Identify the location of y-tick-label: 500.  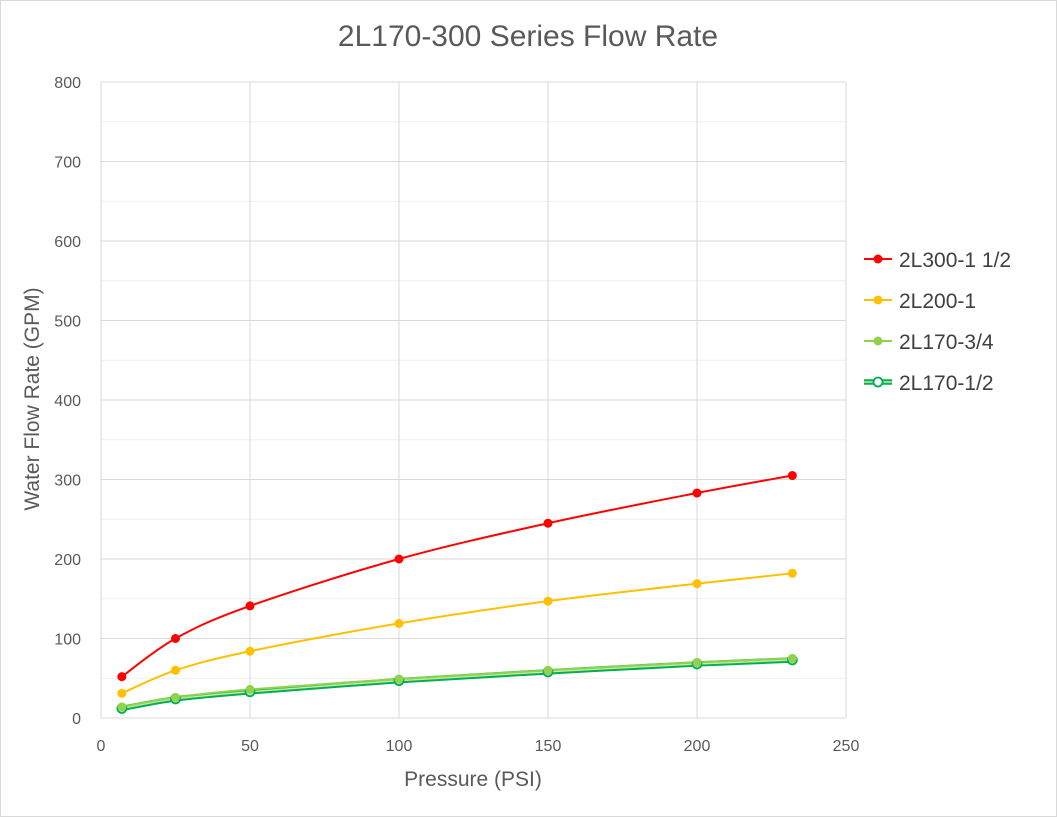
(67, 322).